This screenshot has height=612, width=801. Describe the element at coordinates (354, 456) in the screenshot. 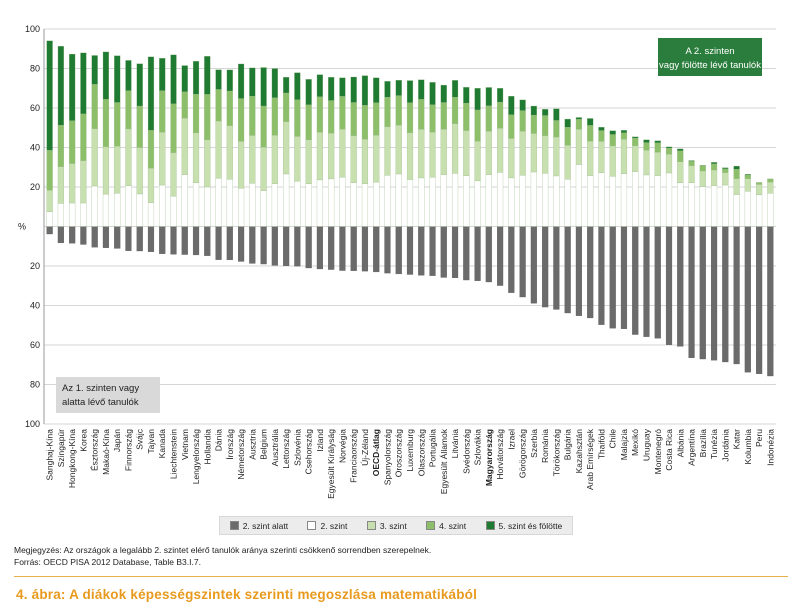

I see `x-tick-label: Franciaország` at that location.